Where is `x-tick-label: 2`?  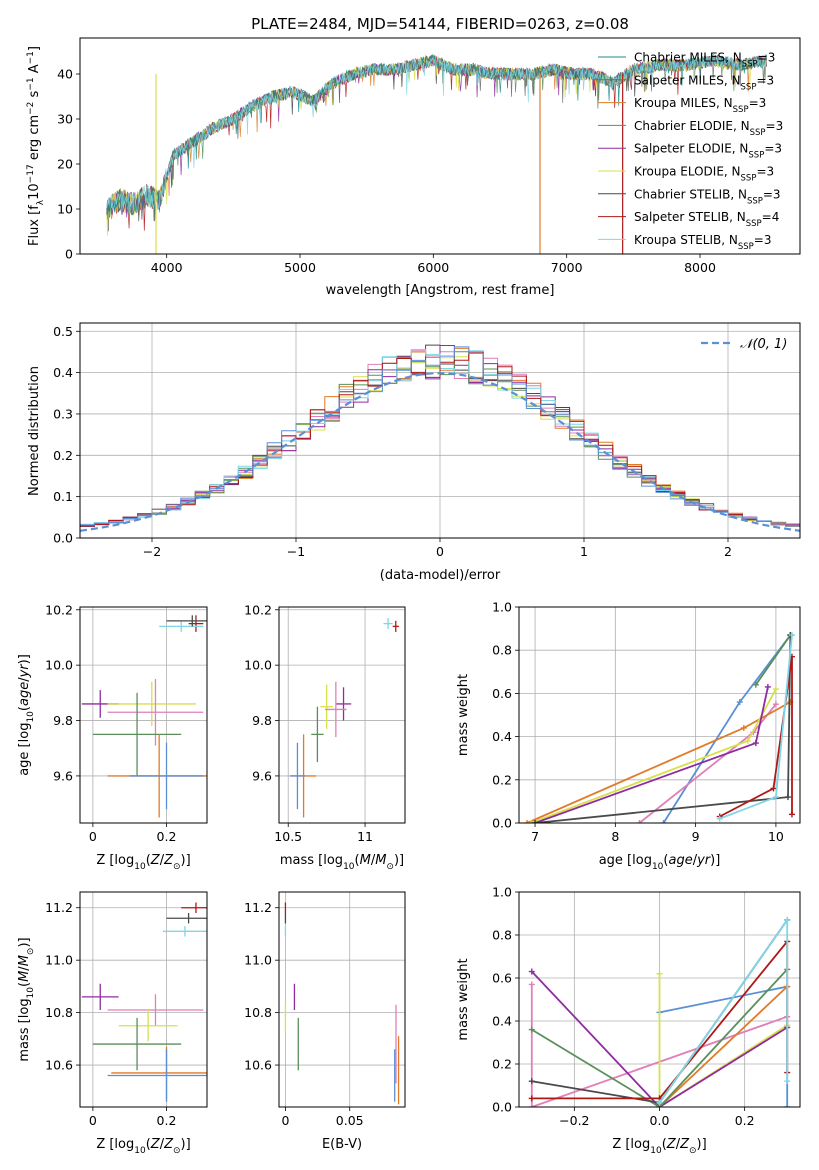 x-tick-label: 2 is located at coordinates (728, 551).